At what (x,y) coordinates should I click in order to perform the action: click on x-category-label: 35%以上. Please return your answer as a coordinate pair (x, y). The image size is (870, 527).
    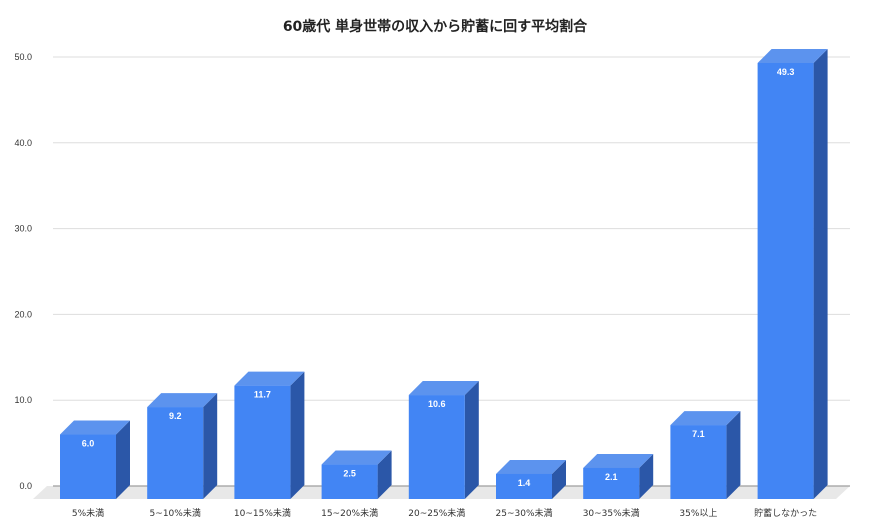
    Looking at the image, I should click on (698, 513).